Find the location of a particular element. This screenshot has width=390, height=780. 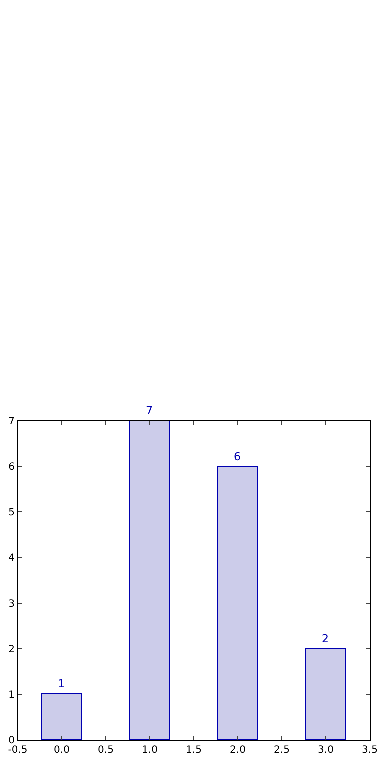

data-label: 6 is located at coordinates (237, 457).